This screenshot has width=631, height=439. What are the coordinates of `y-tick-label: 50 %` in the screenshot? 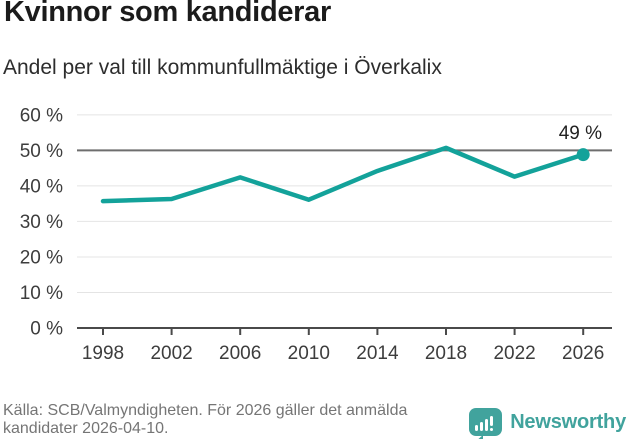 It's located at (41, 151).